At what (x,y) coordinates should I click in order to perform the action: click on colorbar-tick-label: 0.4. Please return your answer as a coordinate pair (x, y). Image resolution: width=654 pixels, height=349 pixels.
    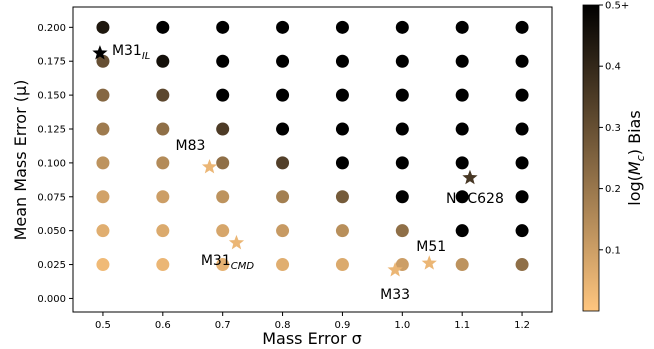
    Looking at the image, I should click on (613, 67).